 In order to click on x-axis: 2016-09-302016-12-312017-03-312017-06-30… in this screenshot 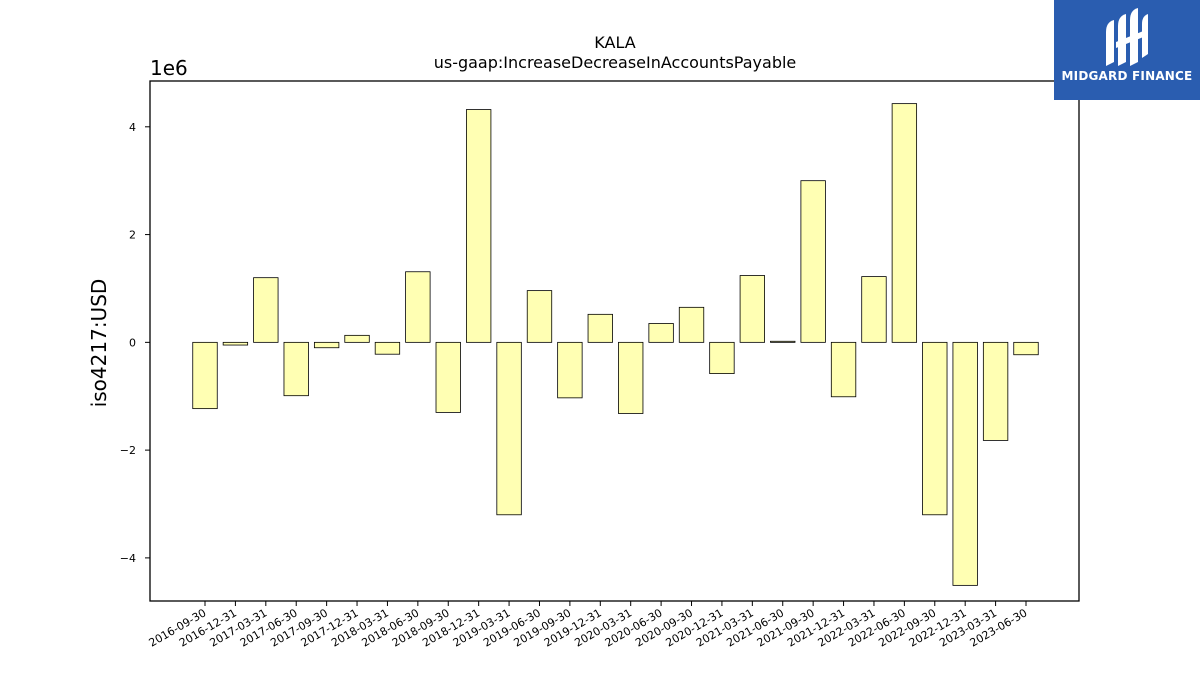, I will do `click(588, 625)`.